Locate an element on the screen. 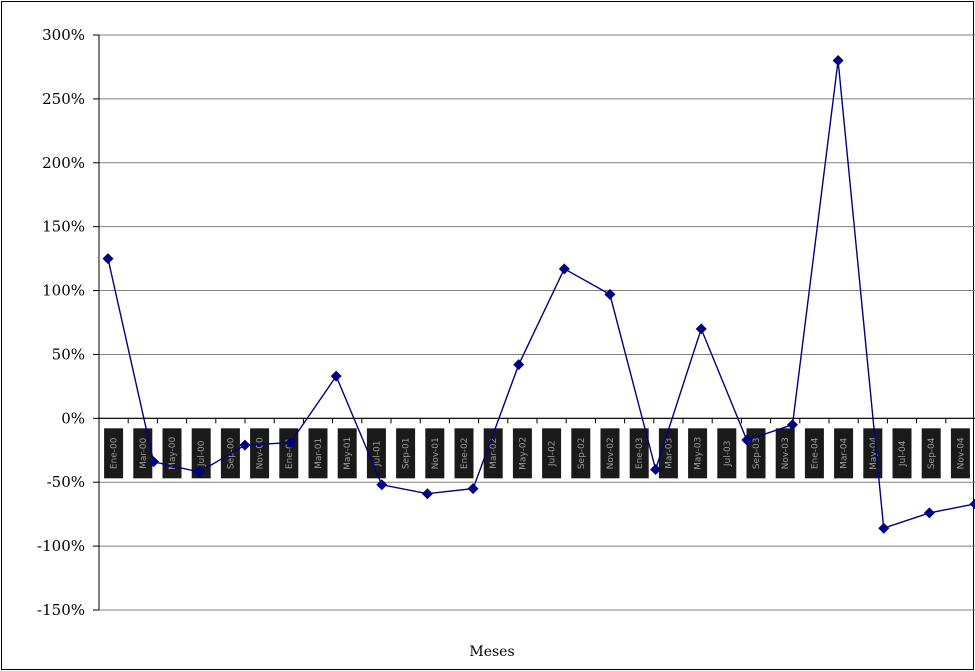 The image size is (975, 671). x-tick-label: May-04 is located at coordinates (874, 452).